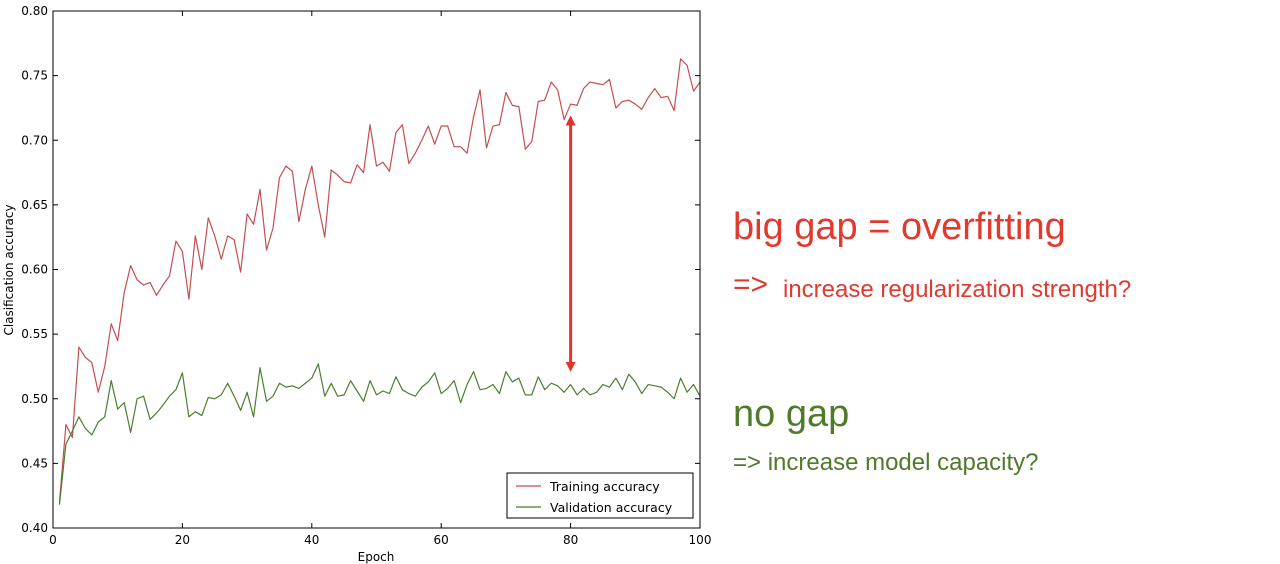 The image size is (1280, 564). I want to click on overfitting-heading: big gap = overfitting, so click(899, 227).